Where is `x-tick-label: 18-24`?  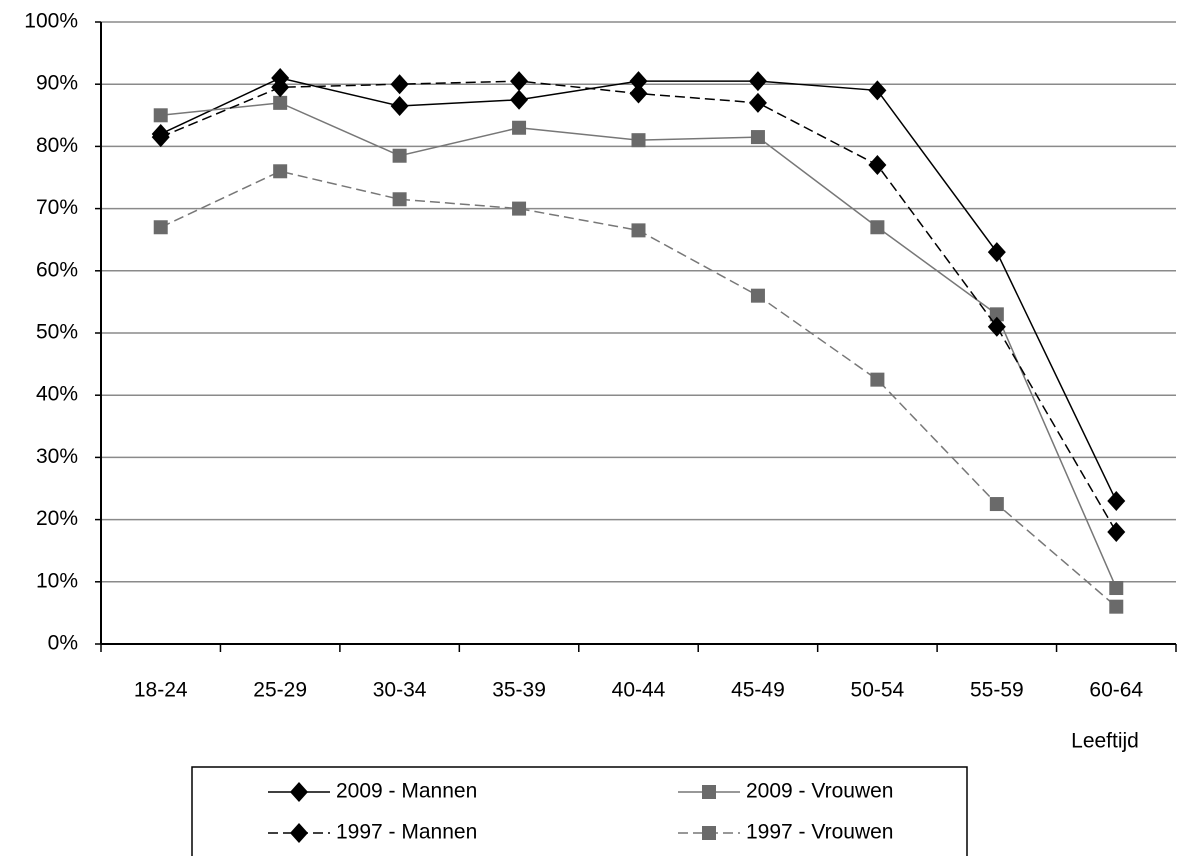
x-tick-label: 18-24 is located at coordinates (161, 690).